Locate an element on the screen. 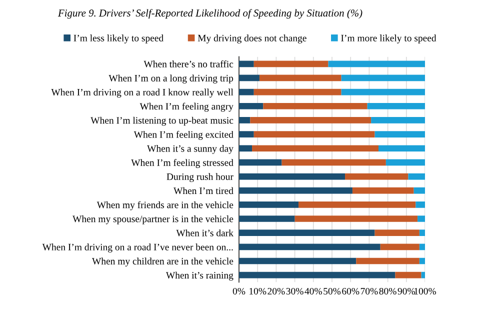  legend-label: My driving does not change is located at coordinates (252, 39).